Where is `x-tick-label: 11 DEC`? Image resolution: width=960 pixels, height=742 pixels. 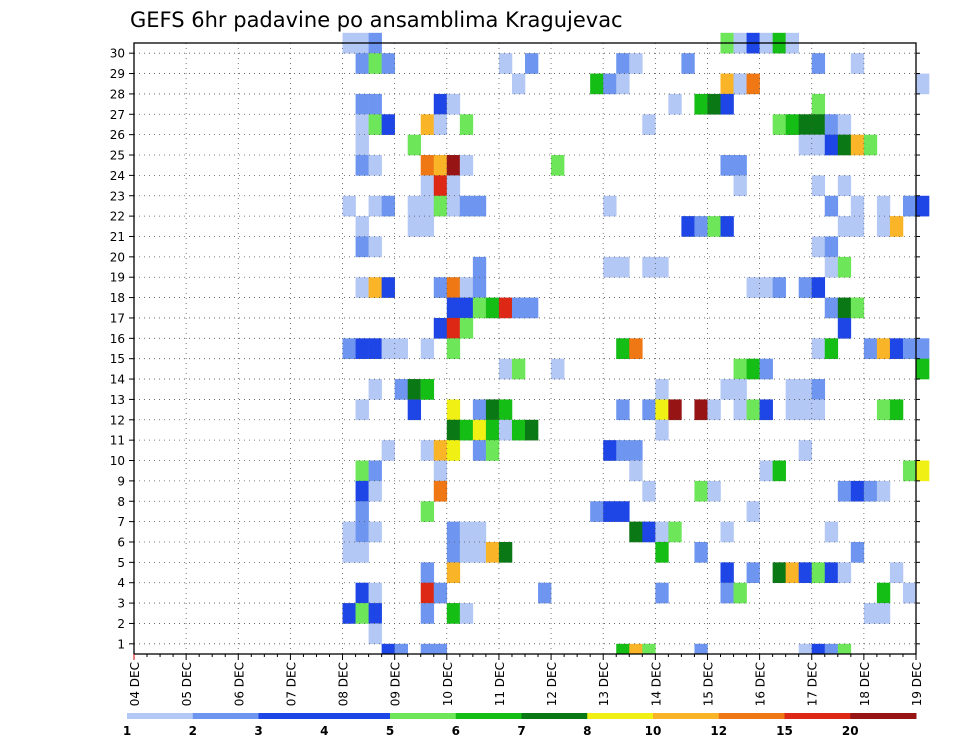
x-tick-label: 11 DEC is located at coordinates (500, 684).